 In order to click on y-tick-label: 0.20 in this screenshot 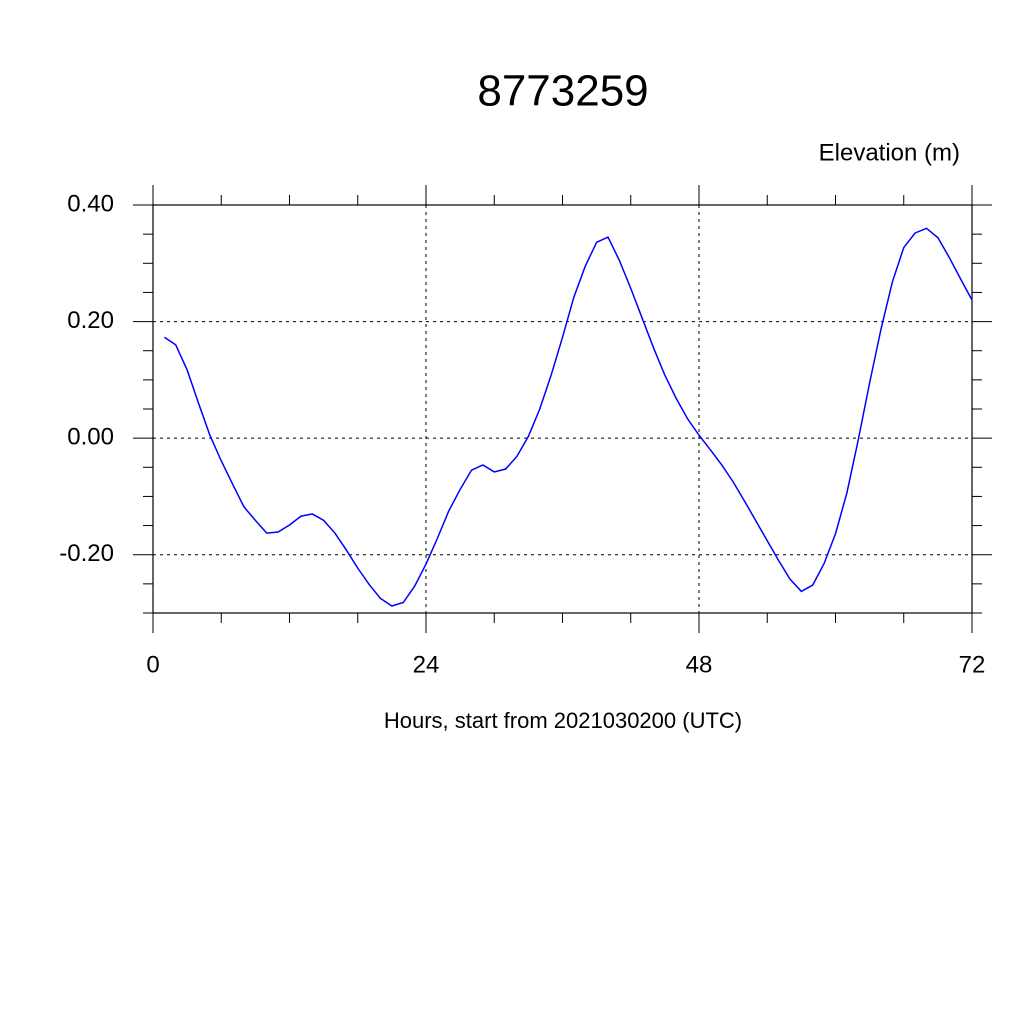, I will do `click(90, 320)`.